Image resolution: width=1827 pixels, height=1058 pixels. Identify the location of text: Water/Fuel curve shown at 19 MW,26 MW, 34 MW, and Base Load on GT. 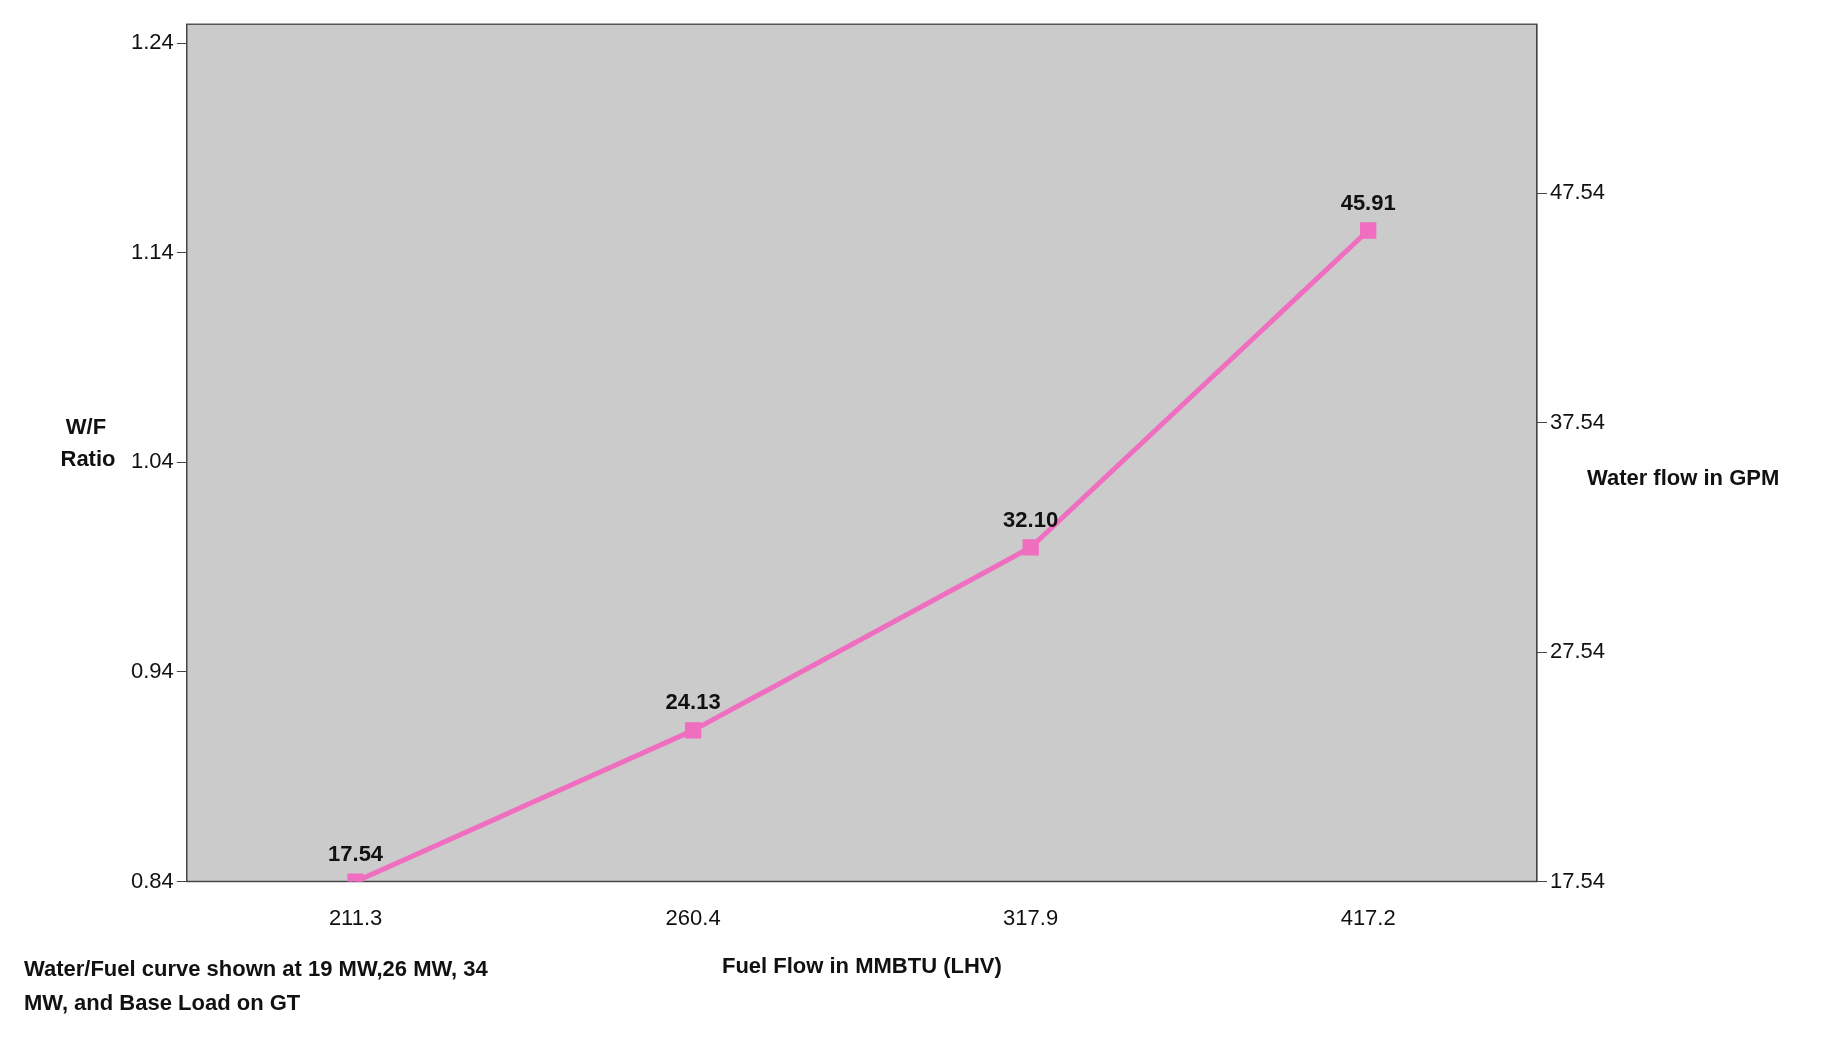
(256, 985).